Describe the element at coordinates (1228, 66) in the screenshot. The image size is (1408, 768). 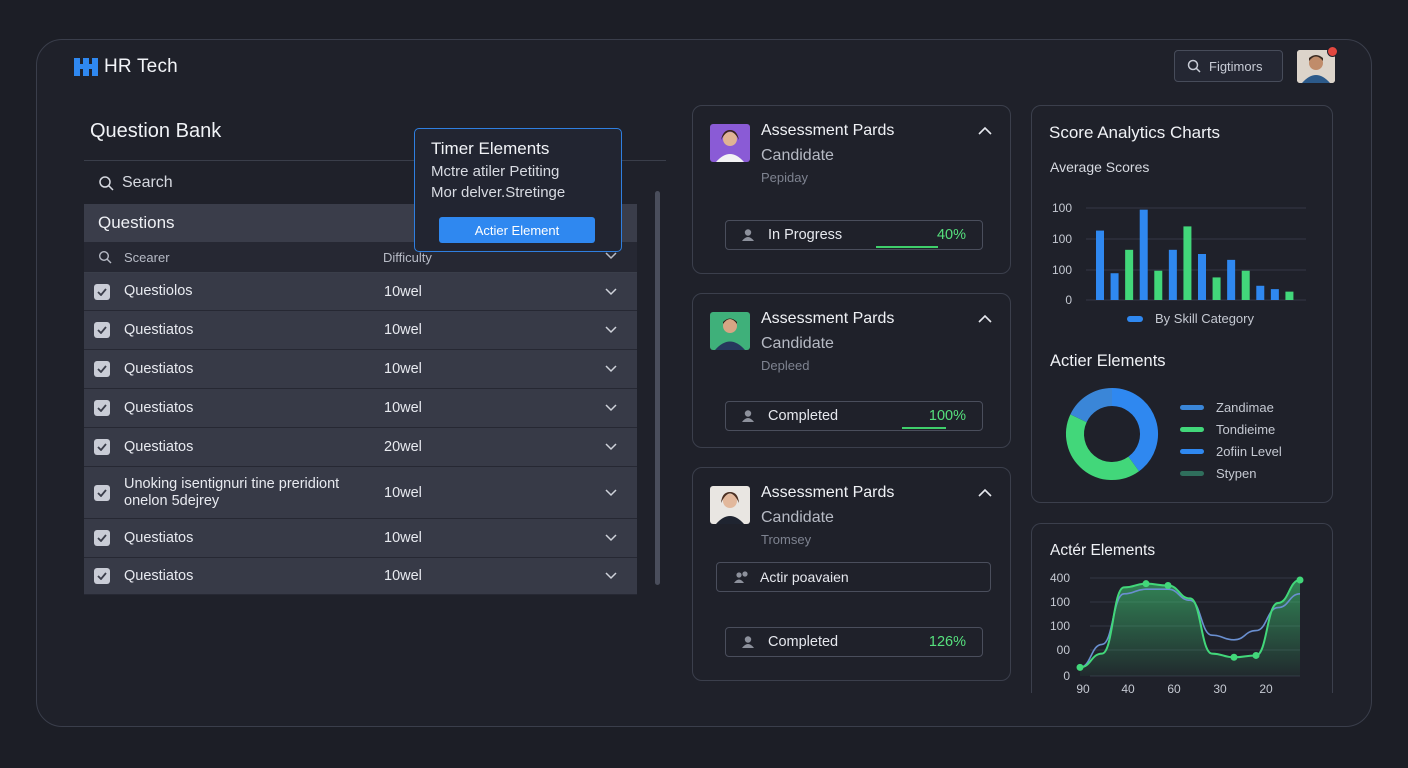
I see `global-search-input: Figtimors` at that location.